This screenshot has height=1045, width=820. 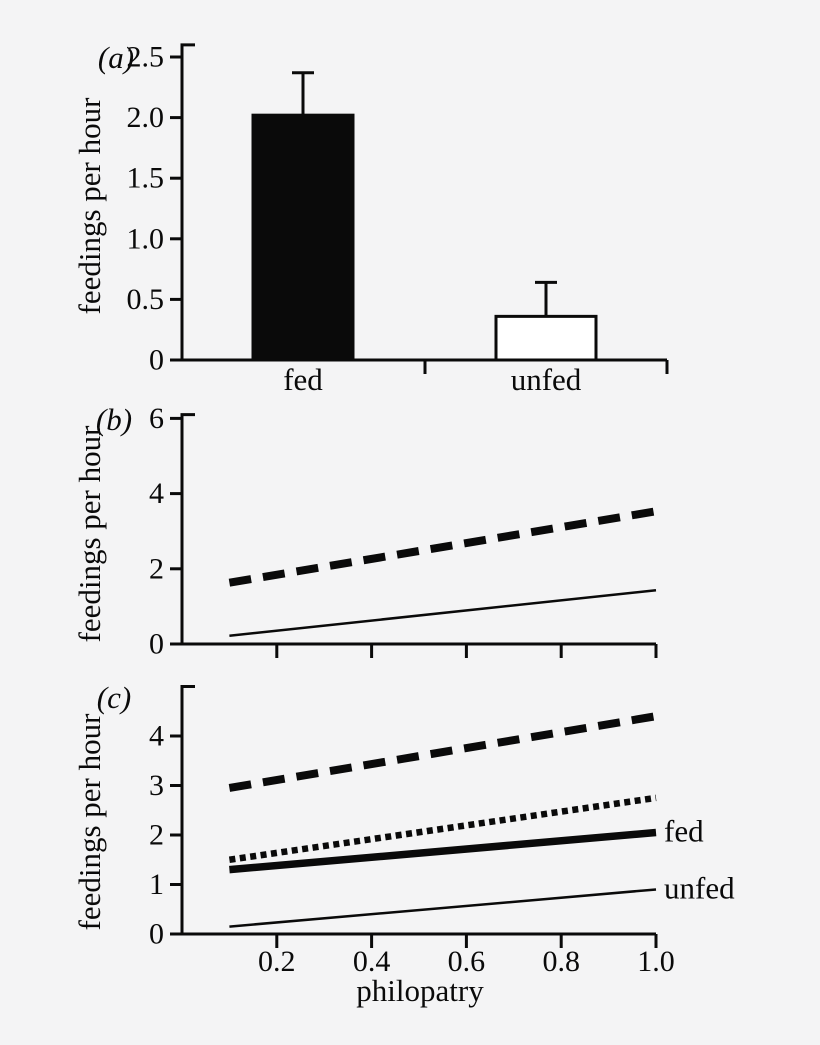 What do you see at coordinates (420, 990) in the screenshot?
I see `x-axis-title: philopatry` at bounding box center [420, 990].